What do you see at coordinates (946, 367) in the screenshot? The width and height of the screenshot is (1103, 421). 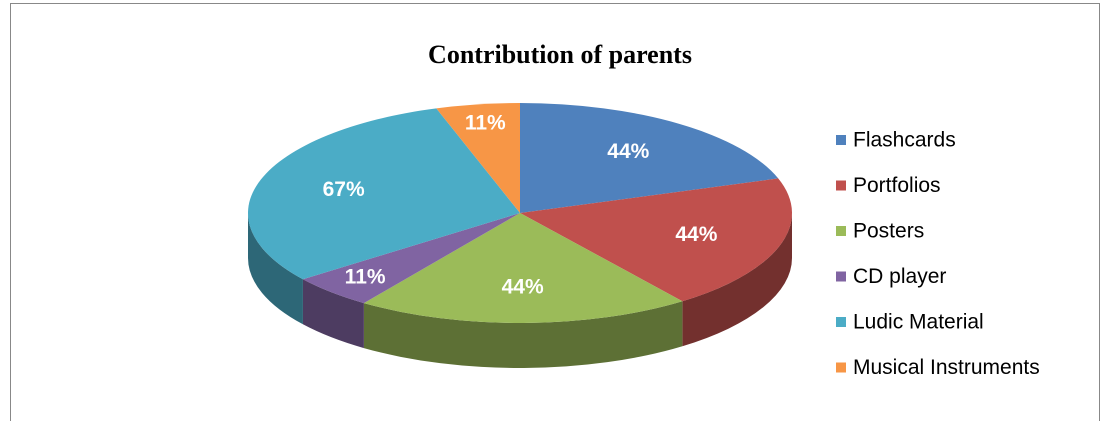 I see `legend-label: Musical Instruments` at bounding box center [946, 367].